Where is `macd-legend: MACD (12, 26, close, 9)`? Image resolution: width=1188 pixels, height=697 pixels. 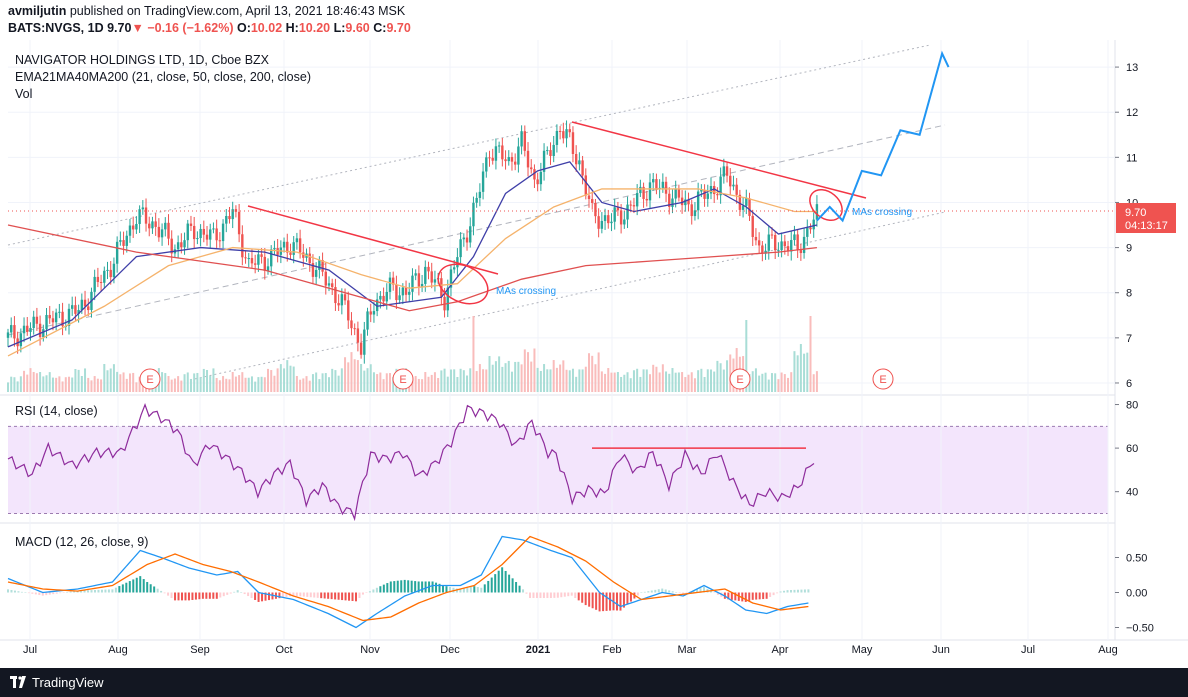 macd-legend: MACD (12, 26, close, 9) is located at coordinates (82, 542).